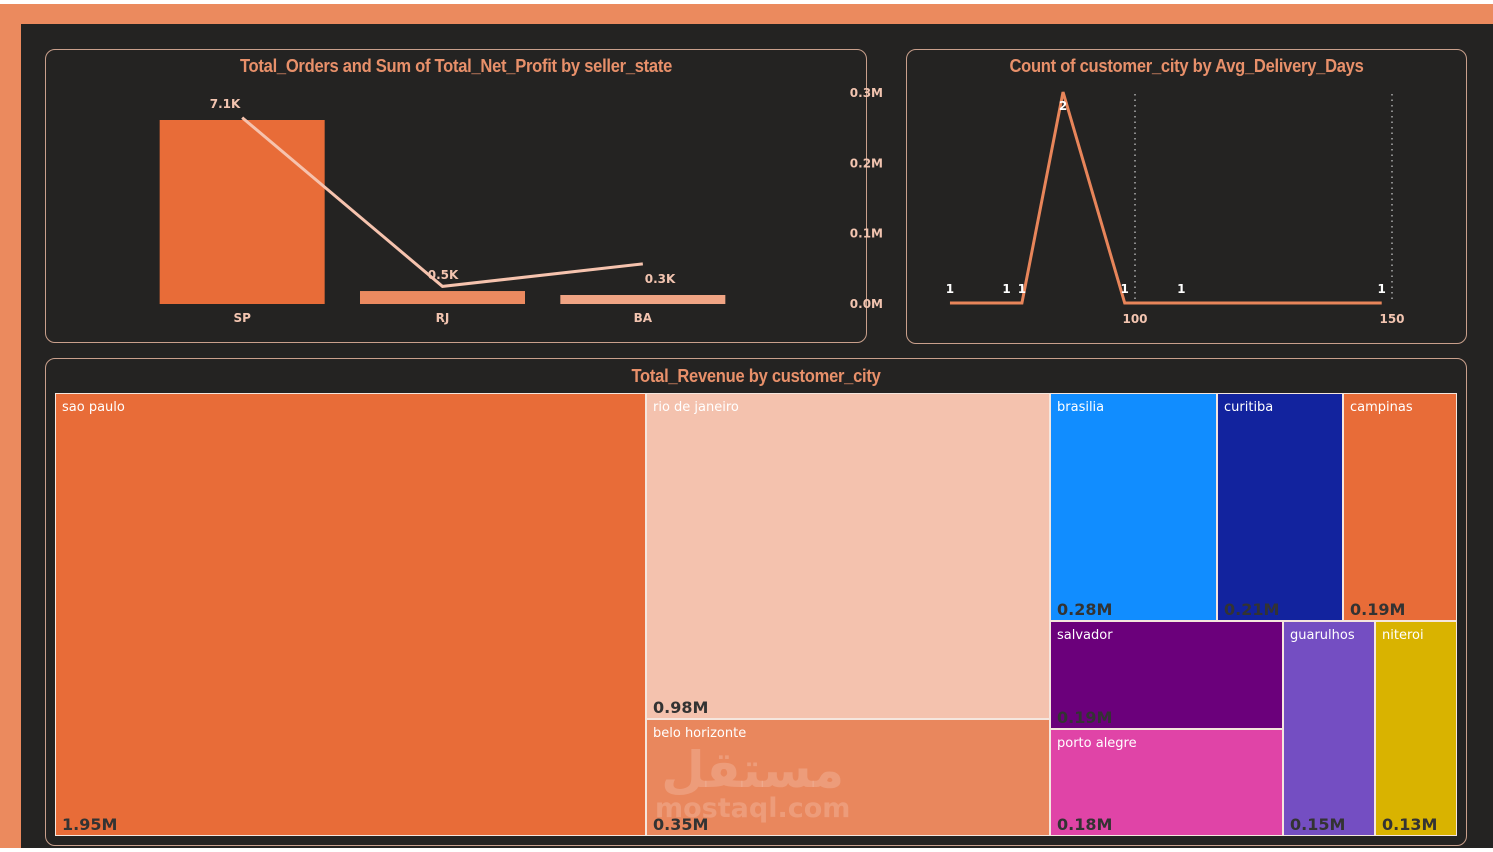  I want to click on treemap-cell-rio-de-janeiro: rio de janeiro 0.98M, so click(848, 556).